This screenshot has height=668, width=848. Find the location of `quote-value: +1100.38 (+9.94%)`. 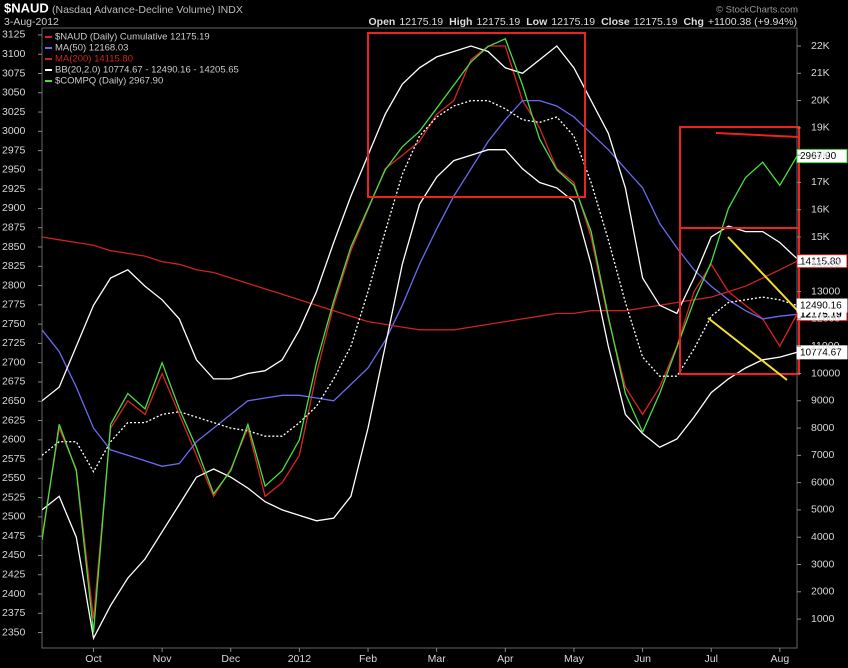

quote-value: +1100.38 (+9.94%) is located at coordinates (752, 22).